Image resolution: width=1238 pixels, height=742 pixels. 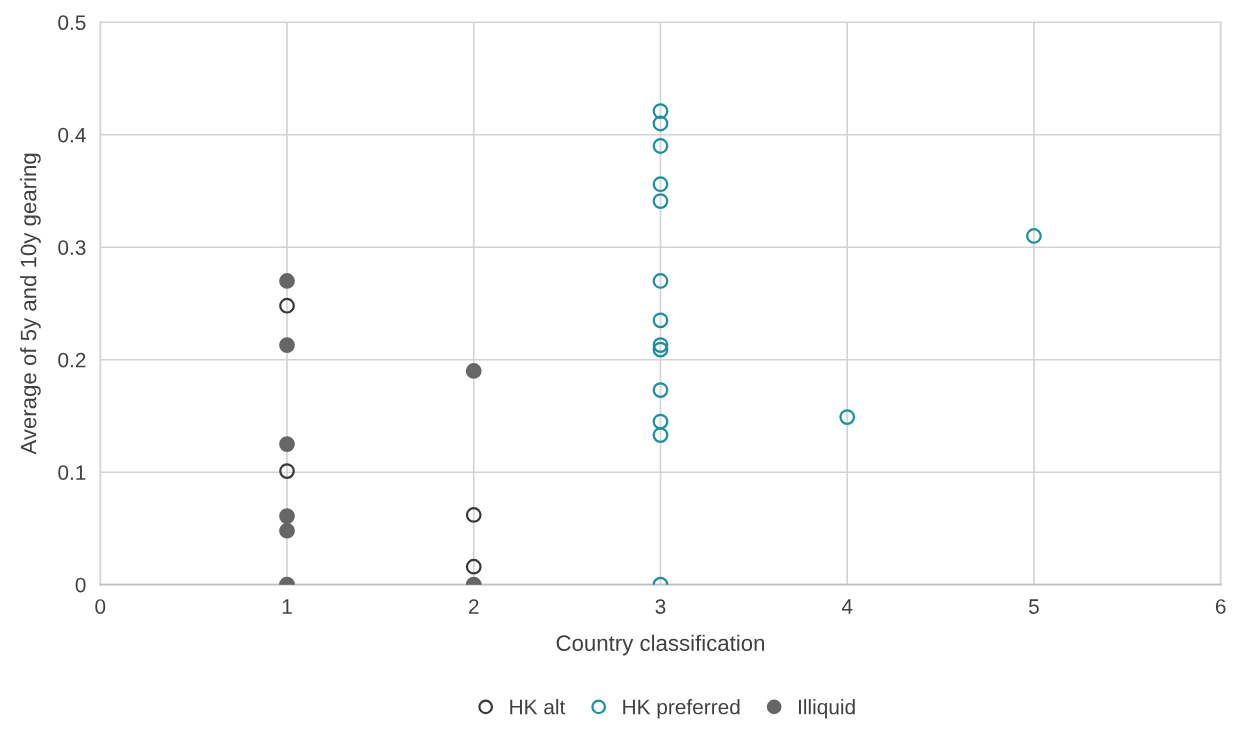 What do you see at coordinates (1220, 606) in the screenshot?
I see `x-tick-label: 6` at bounding box center [1220, 606].